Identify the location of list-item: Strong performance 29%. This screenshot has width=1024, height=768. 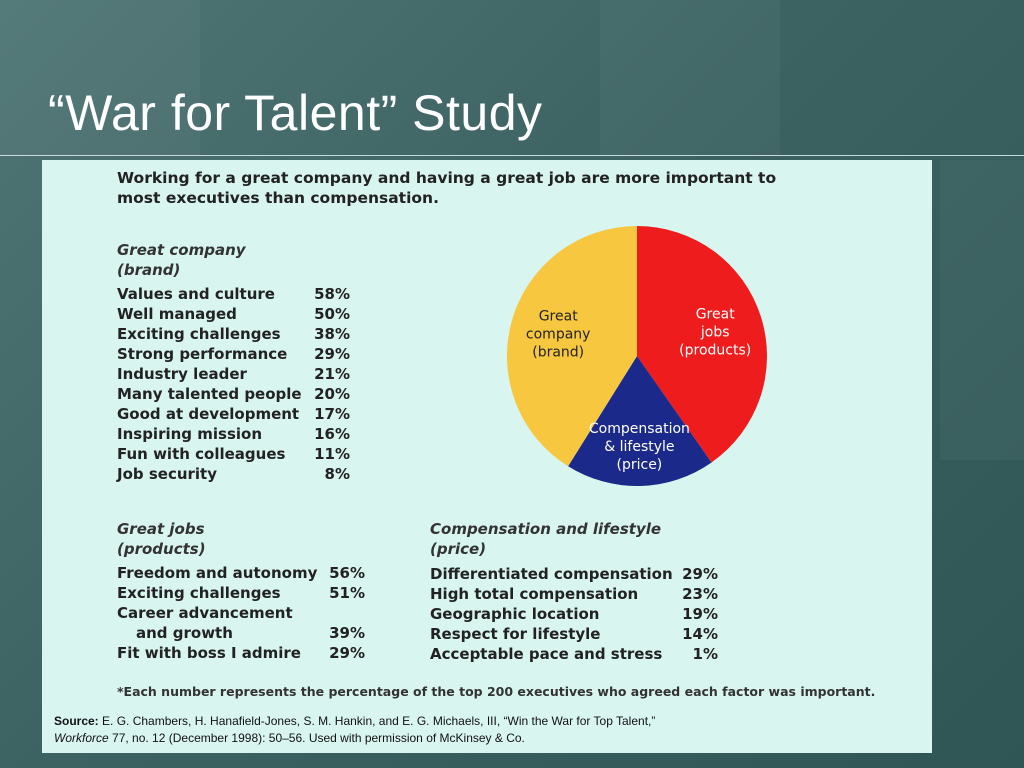
(233, 354).